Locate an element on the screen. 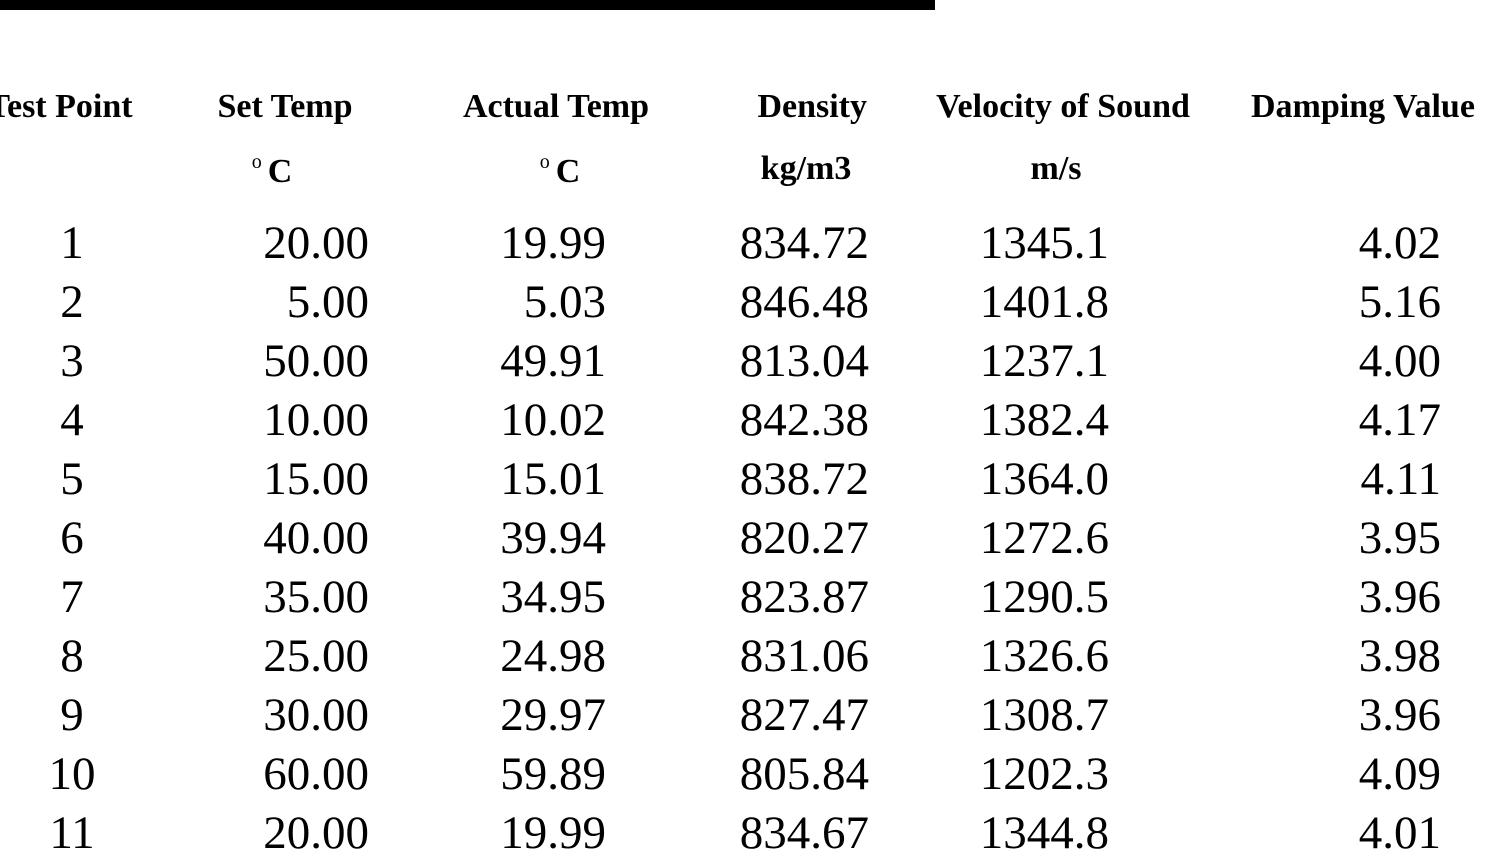 This screenshot has height=862, width=1487. table-cell: 10.00 is located at coordinates (316, 420).